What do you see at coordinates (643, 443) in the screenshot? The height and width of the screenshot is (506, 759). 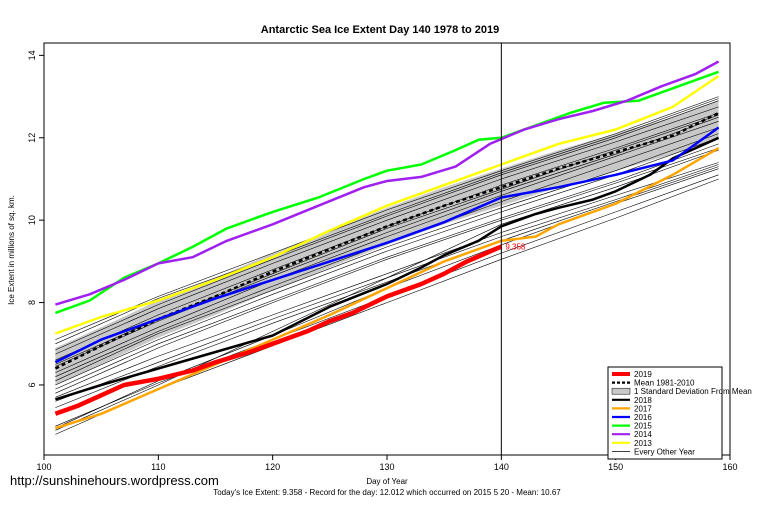 I see `legend-label: 2013` at bounding box center [643, 443].